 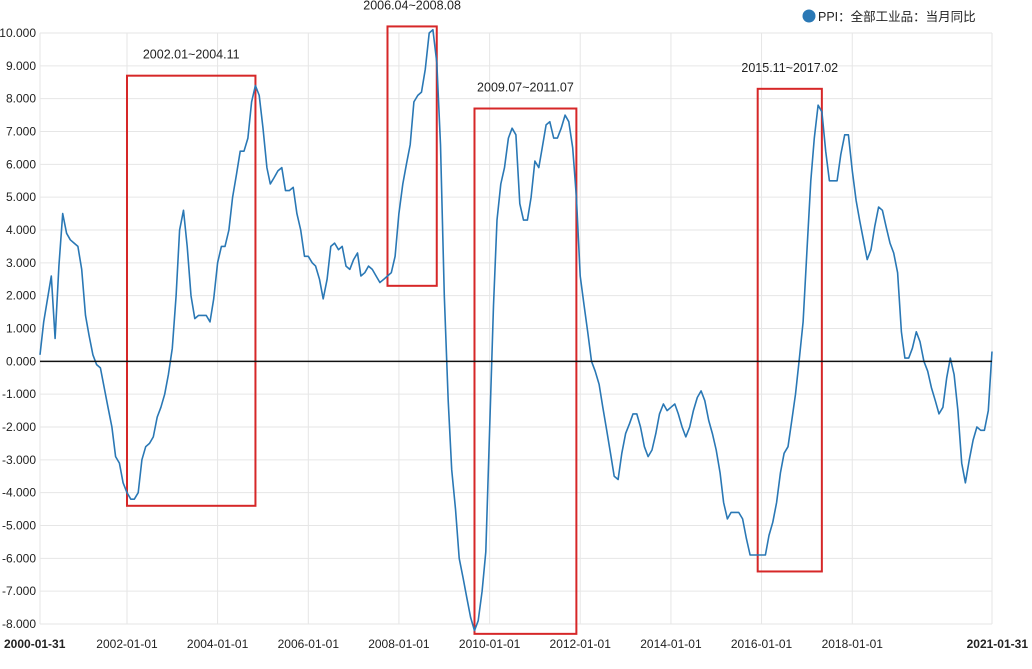 I want to click on x-tick-label: 2008-01-01, so click(x=399, y=644).